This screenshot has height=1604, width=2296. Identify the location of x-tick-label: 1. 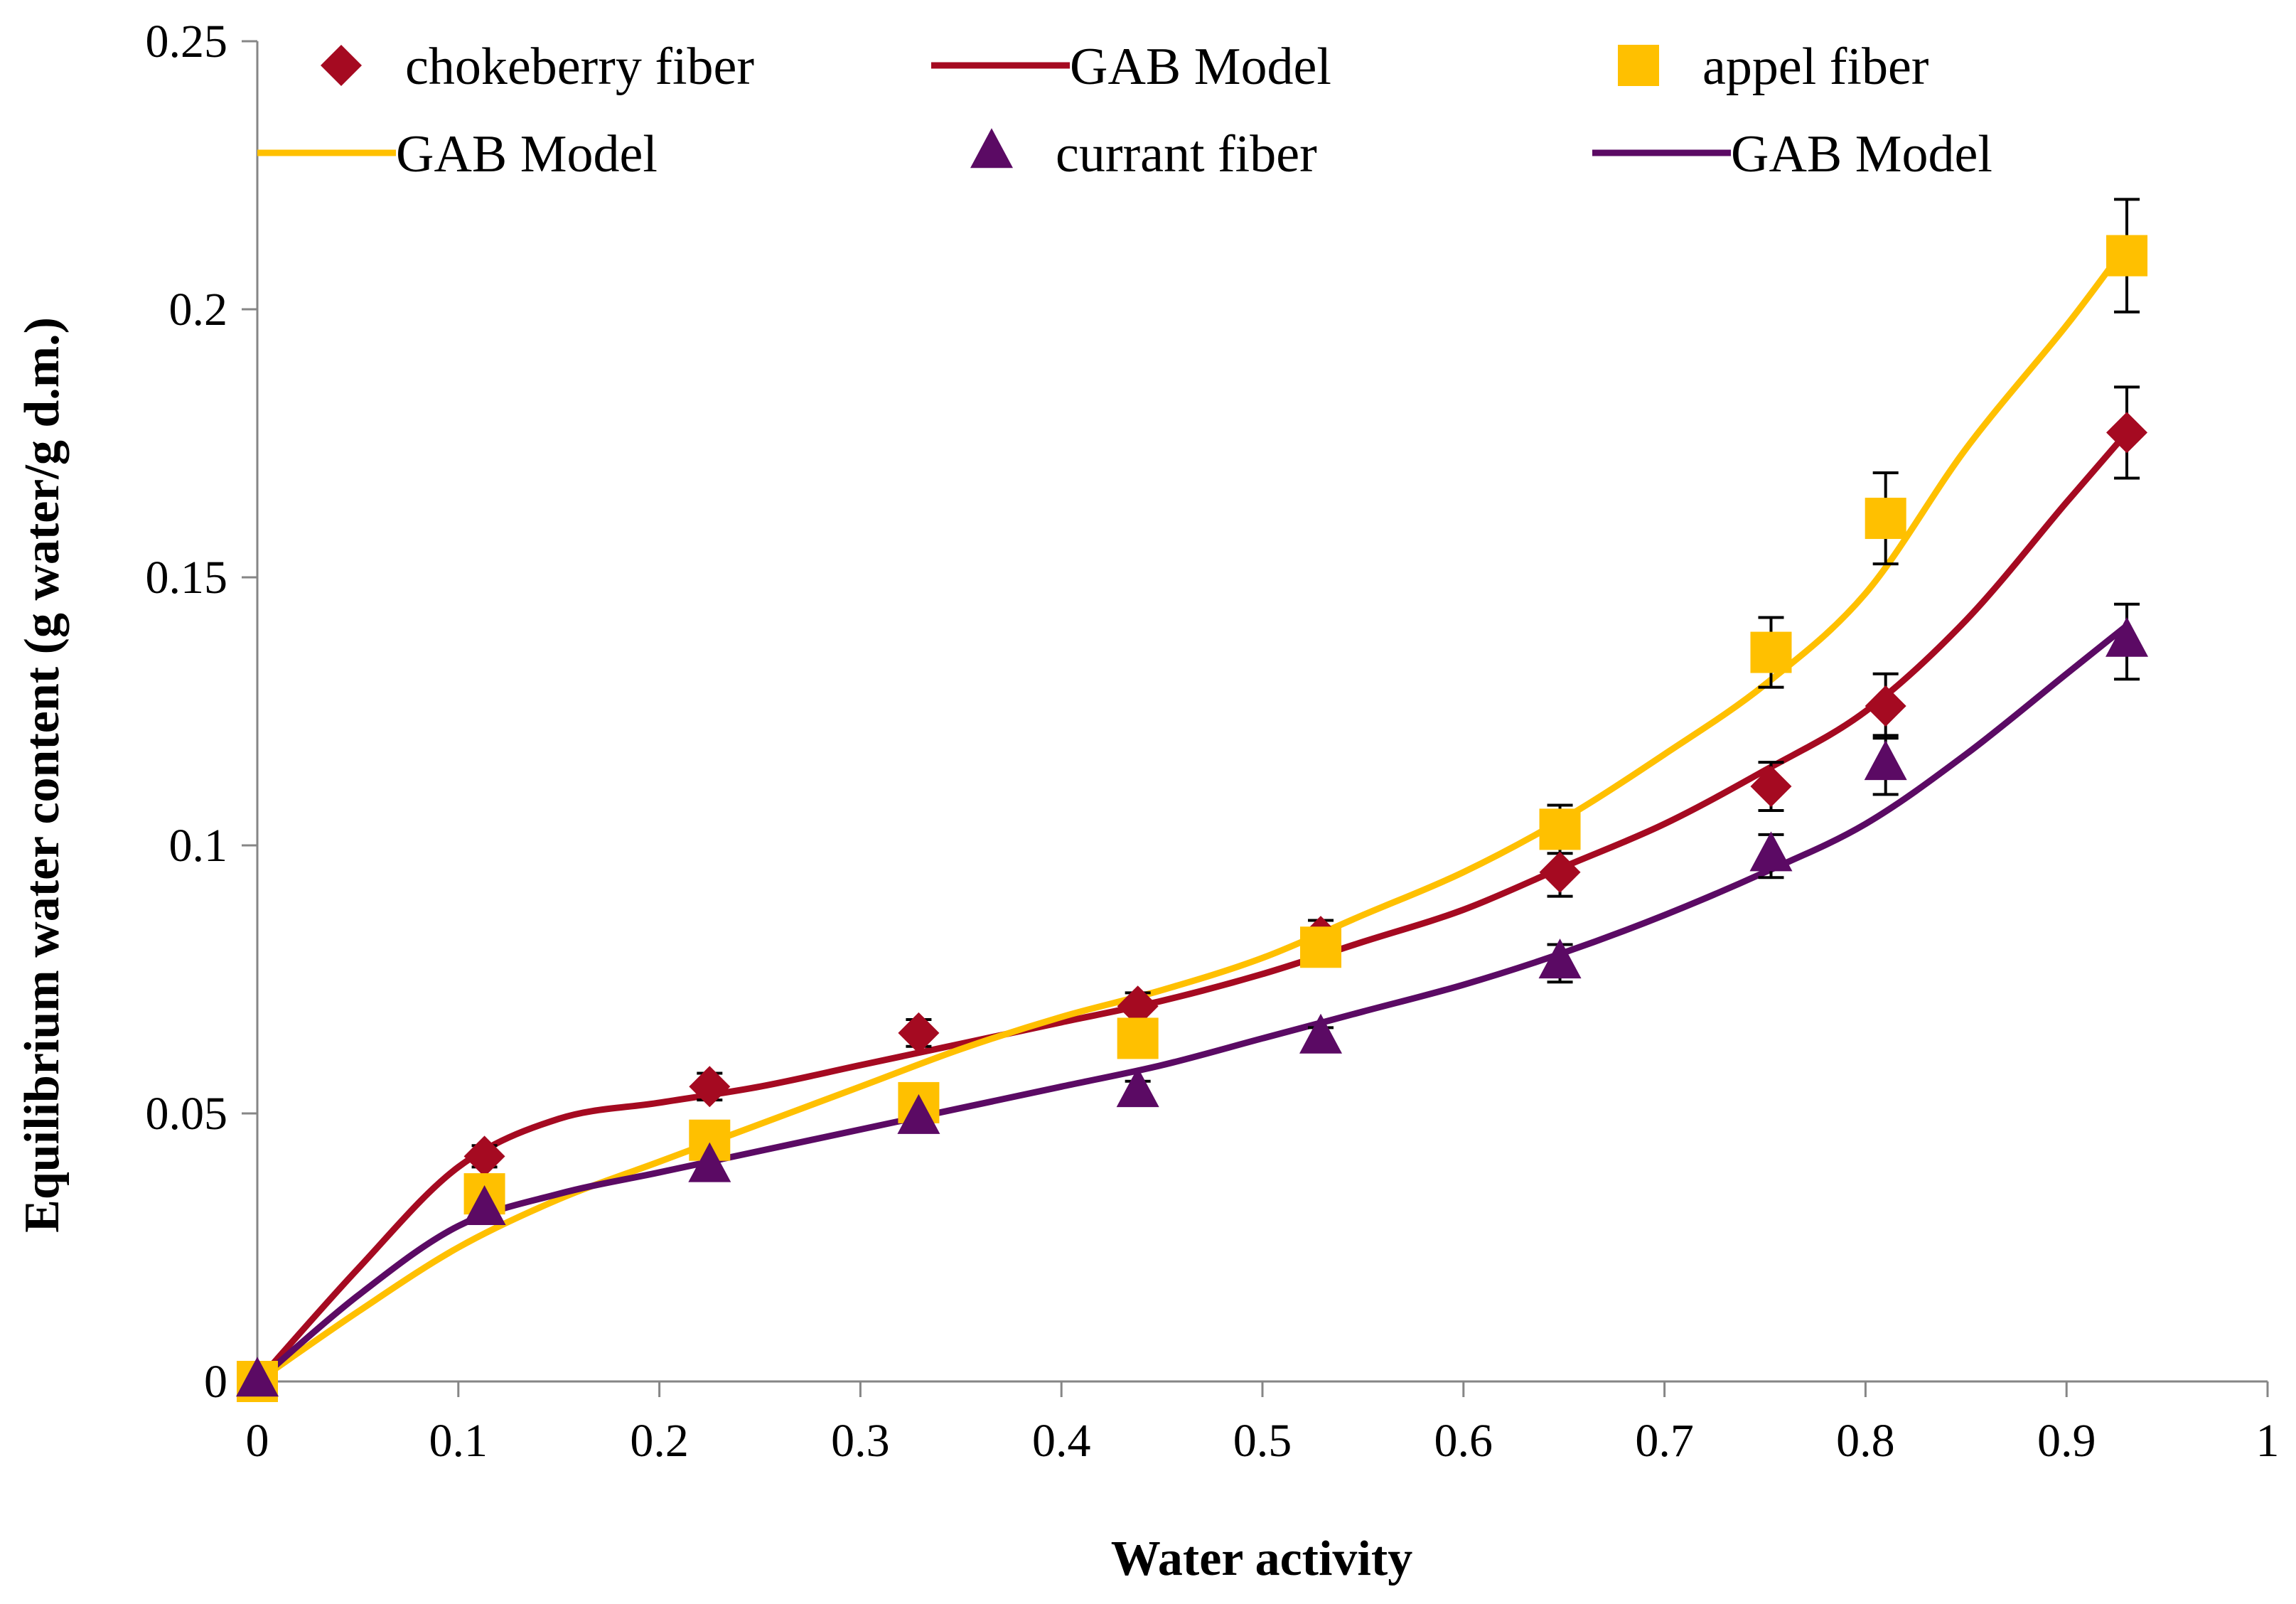
(2268, 1441).